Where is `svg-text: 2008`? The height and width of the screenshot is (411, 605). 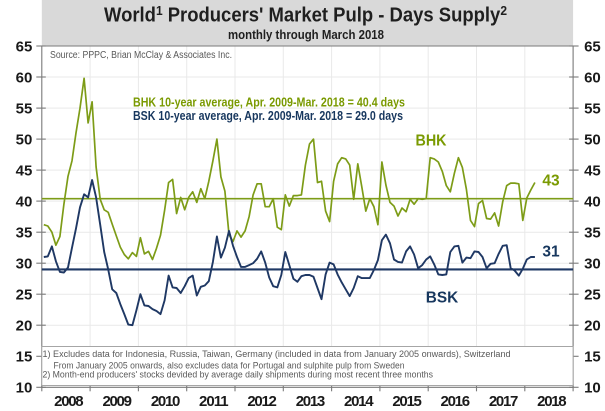
svg-text: 2008 is located at coordinates (69, 401).